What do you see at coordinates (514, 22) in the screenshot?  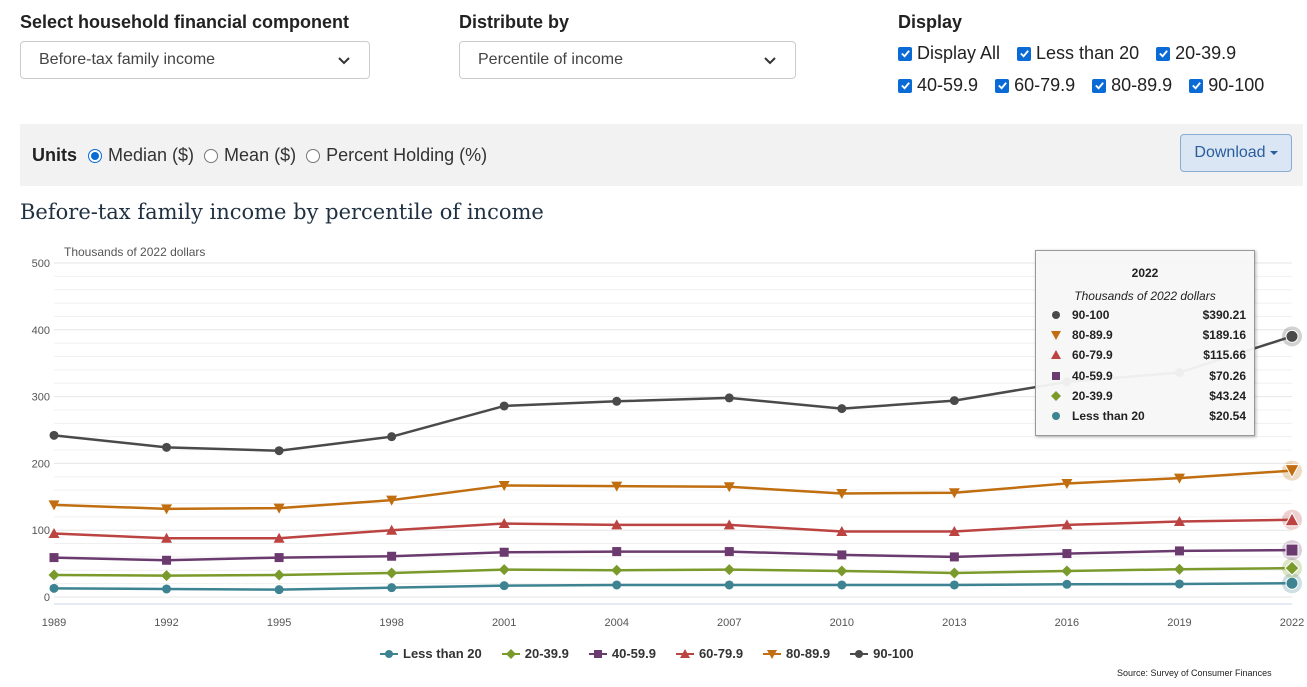 I see `distribute-label: Distribute by` at bounding box center [514, 22].